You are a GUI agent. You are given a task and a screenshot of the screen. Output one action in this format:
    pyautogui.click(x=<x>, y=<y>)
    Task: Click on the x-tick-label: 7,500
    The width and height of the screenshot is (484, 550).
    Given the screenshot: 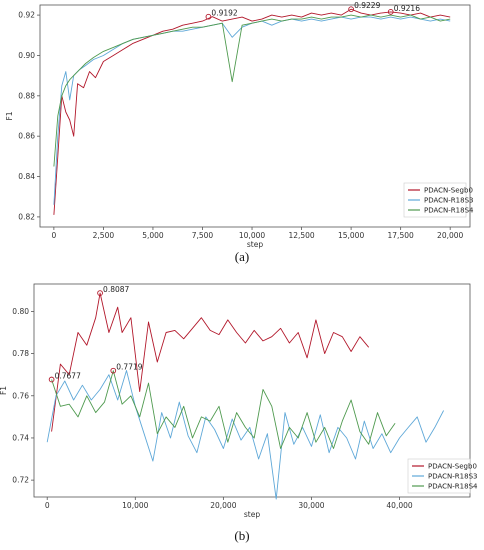 What is the action you would take?
    pyautogui.click(x=203, y=235)
    